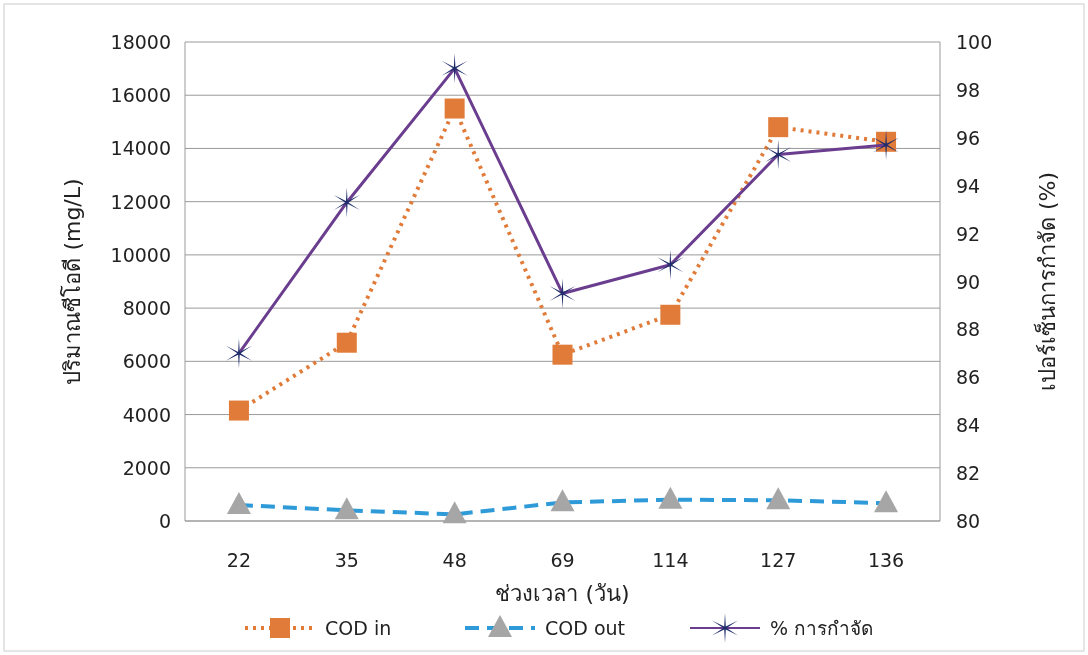 This screenshot has width=1088, height=655. What do you see at coordinates (974, 42) in the screenshot?
I see `y2-tick-label: 100` at bounding box center [974, 42].